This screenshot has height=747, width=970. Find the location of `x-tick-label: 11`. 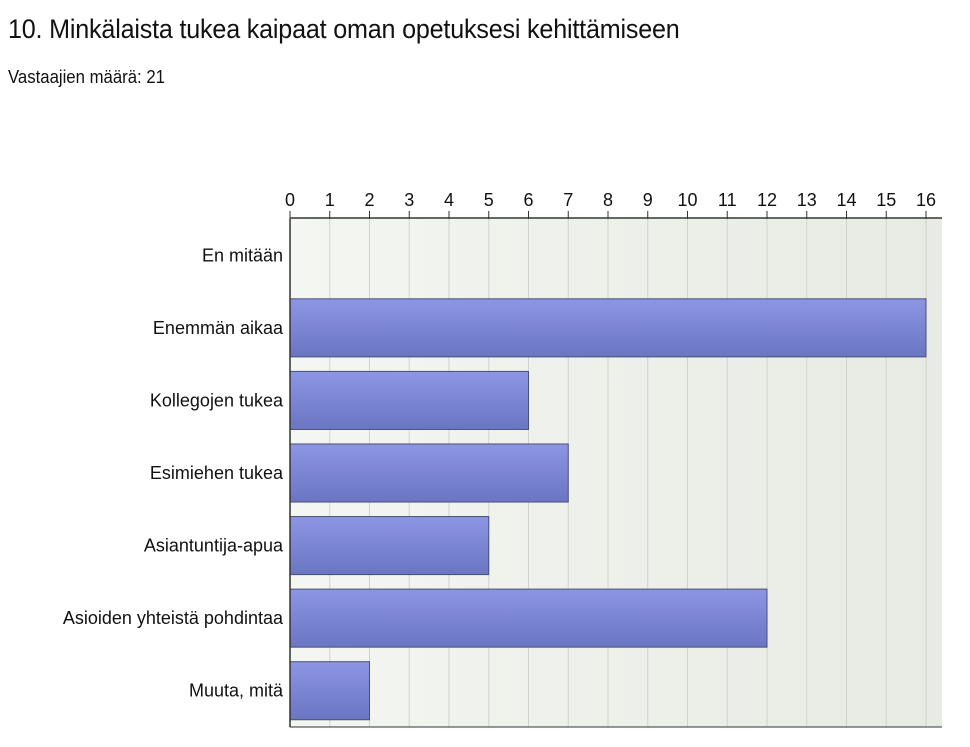

x-tick-label: 11 is located at coordinates (727, 200).